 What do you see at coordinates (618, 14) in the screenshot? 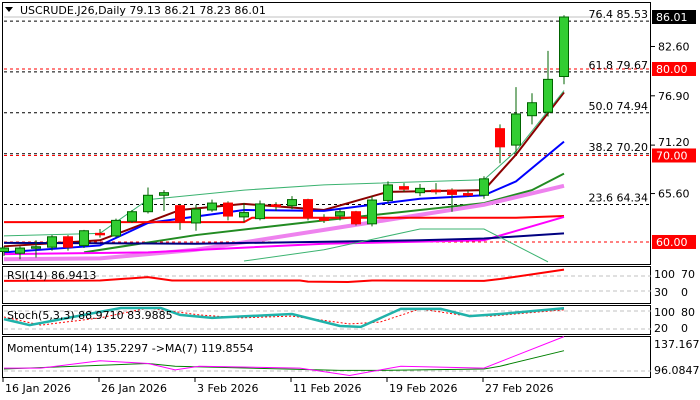
I see `fib-level-label: 76.4 85.53` at bounding box center [618, 14].